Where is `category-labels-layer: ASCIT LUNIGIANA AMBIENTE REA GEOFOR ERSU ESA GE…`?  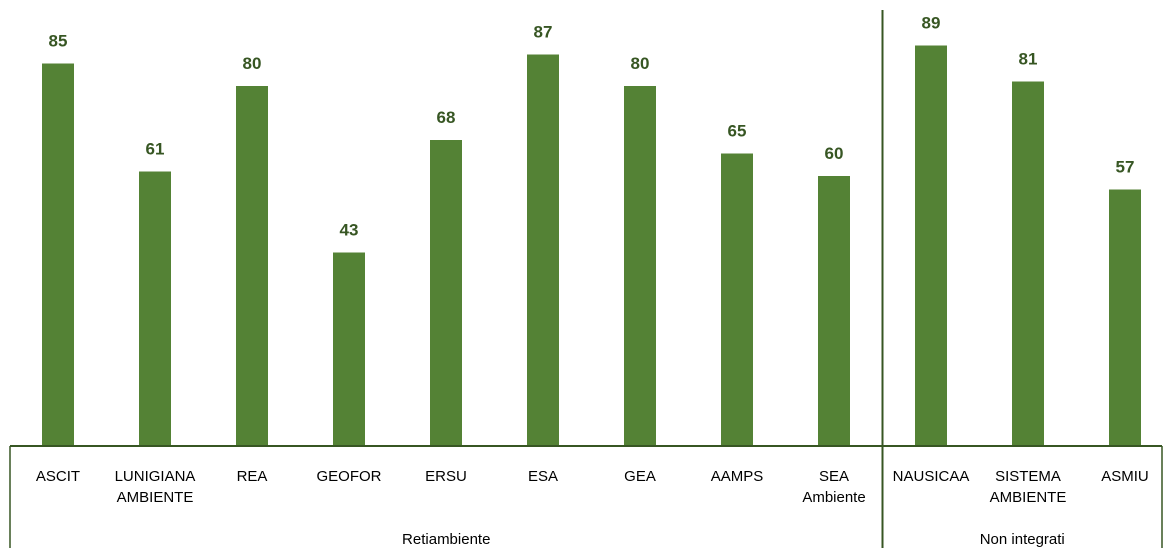 category-labels-layer: ASCIT LUNIGIANA AMBIENTE REA GEOFOR ERSU ESA GE… is located at coordinates (592, 487).